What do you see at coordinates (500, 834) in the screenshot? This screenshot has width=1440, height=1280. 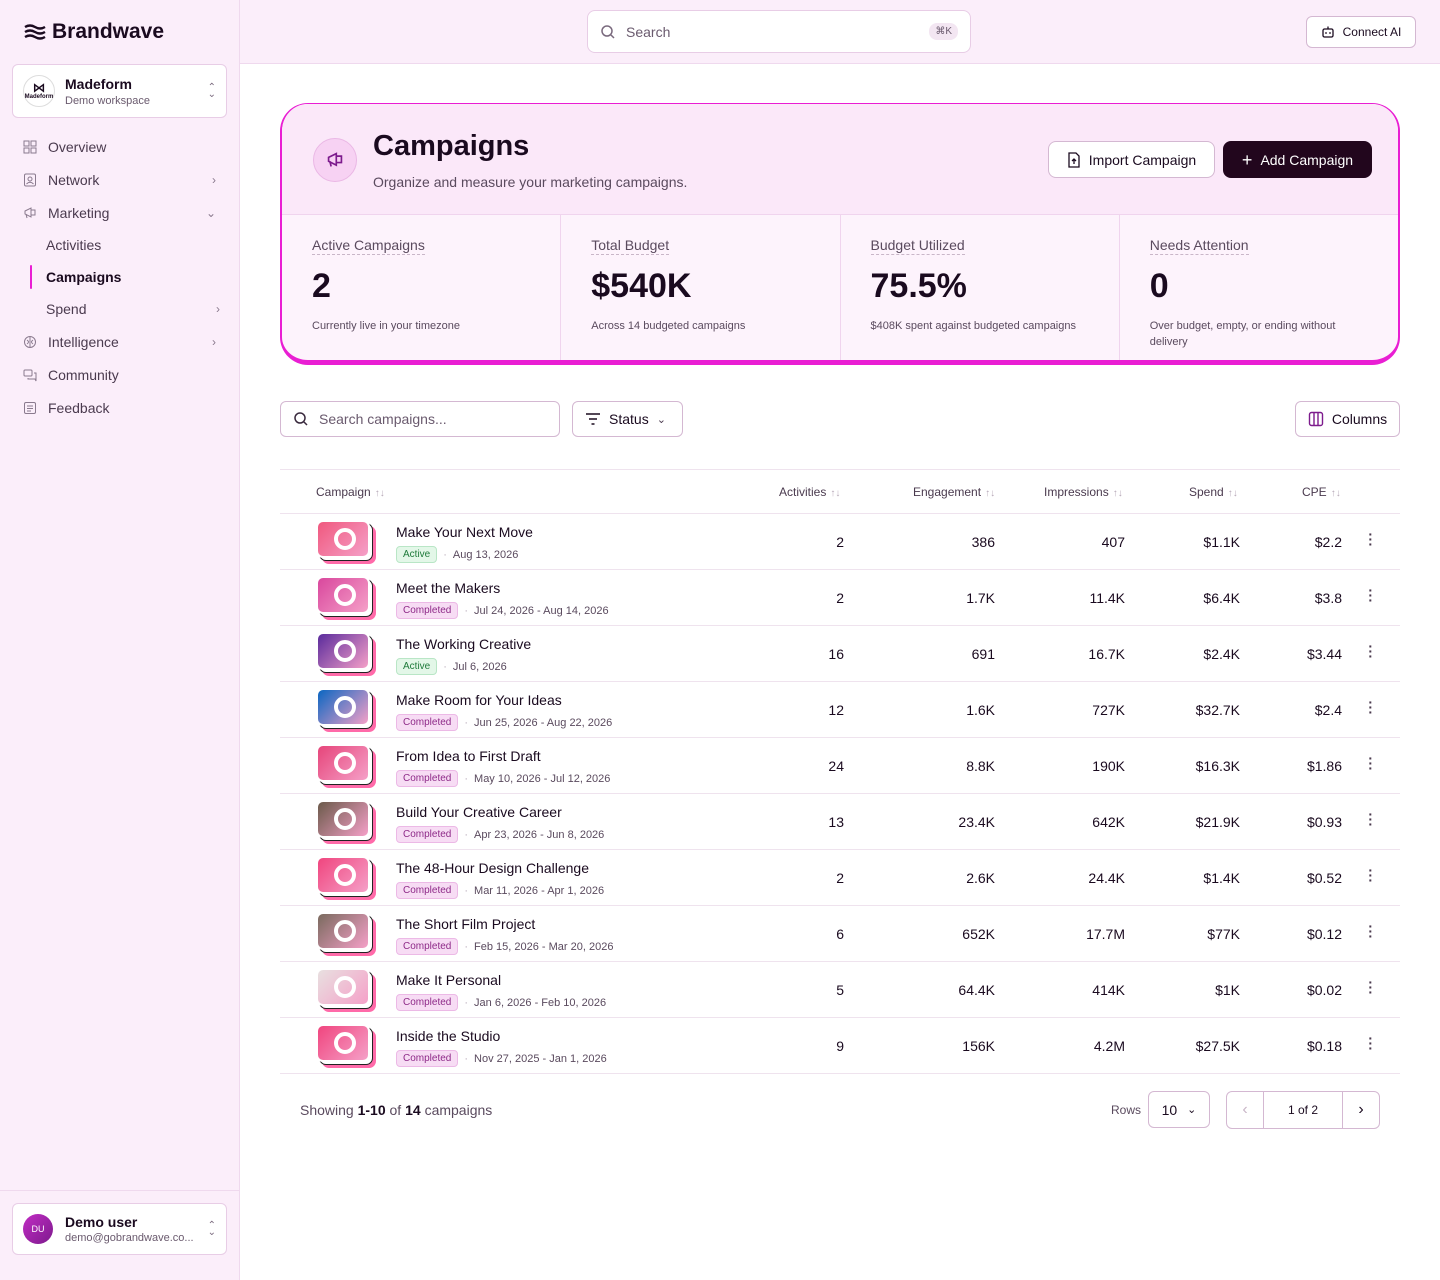 I see `campaign-meta: Completed · Apr 23, 2026 - Jun 8, 2026` at bounding box center [500, 834].